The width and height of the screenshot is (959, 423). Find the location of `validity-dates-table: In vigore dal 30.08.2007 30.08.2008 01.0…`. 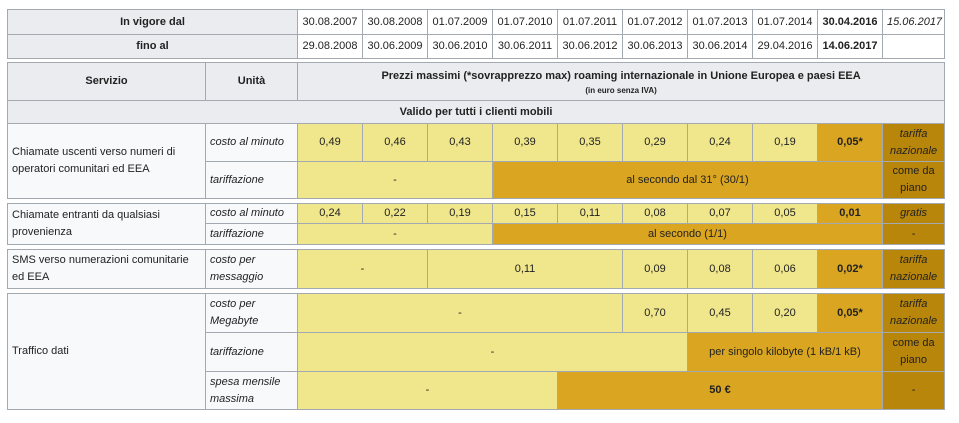

validity-dates-table: In vigore dal 30.08.2007 30.08.2008 01.0… is located at coordinates (476, 34).